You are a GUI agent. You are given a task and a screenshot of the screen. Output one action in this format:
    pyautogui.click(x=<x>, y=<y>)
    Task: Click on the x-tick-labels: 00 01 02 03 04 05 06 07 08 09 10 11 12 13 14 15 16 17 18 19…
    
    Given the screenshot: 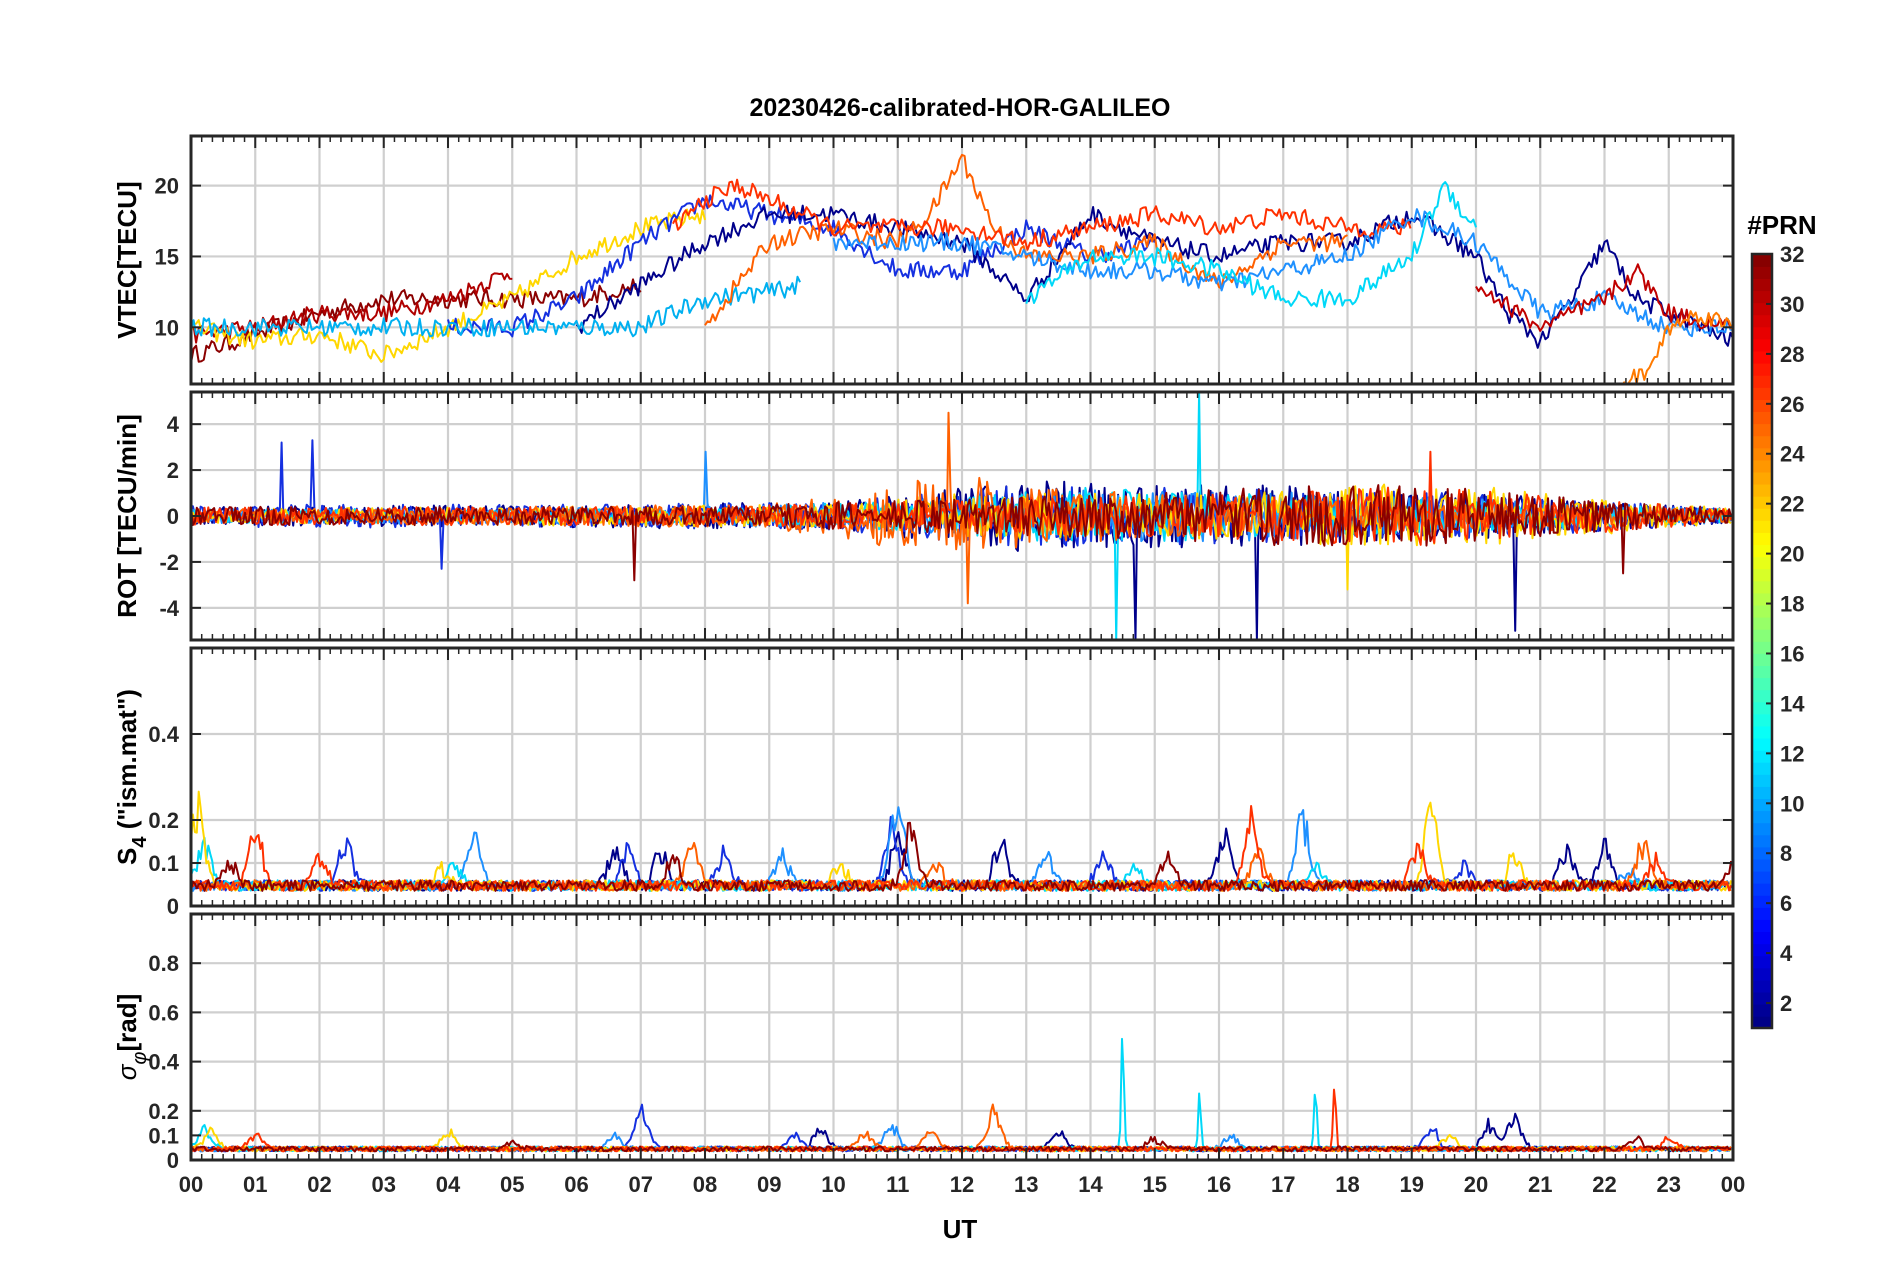 What is the action you would take?
    pyautogui.click(x=962, y=1184)
    